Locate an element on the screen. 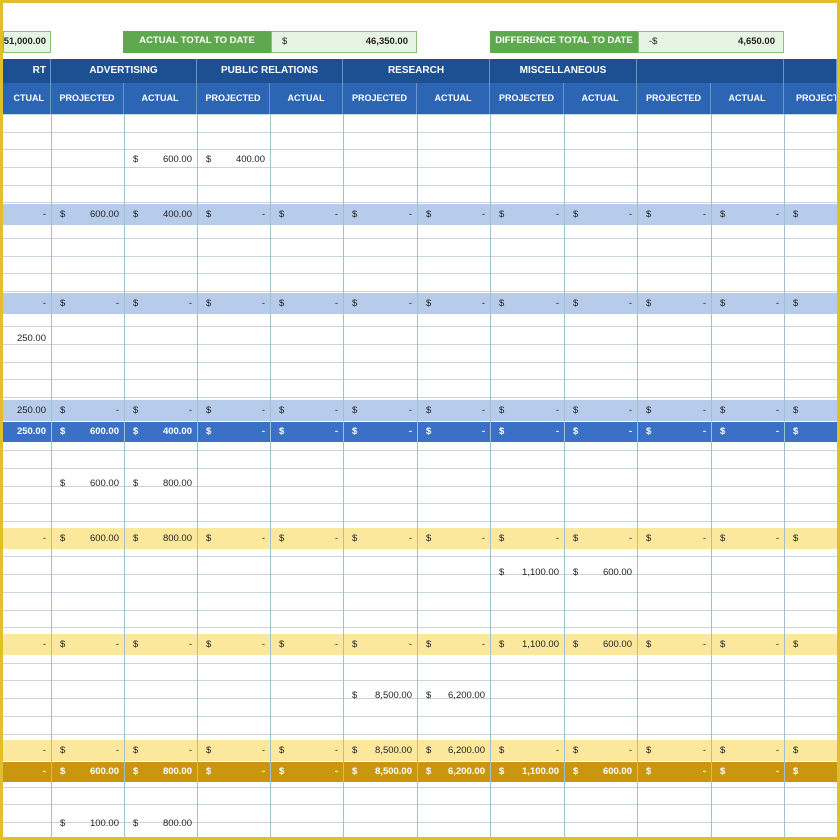 The width and height of the screenshot is (840, 840). actual-total-value-box: $ 46,350.00 is located at coordinates (344, 42).